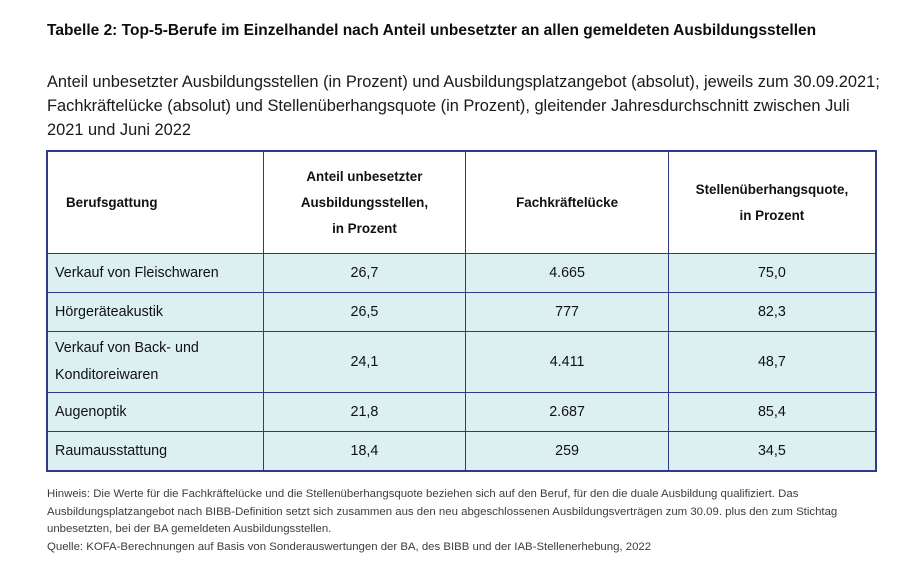 The height and width of the screenshot is (585, 913). Describe the element at coordinates (772, 412) in the screenshot. I see `cell-quote: 85,4` at that location.